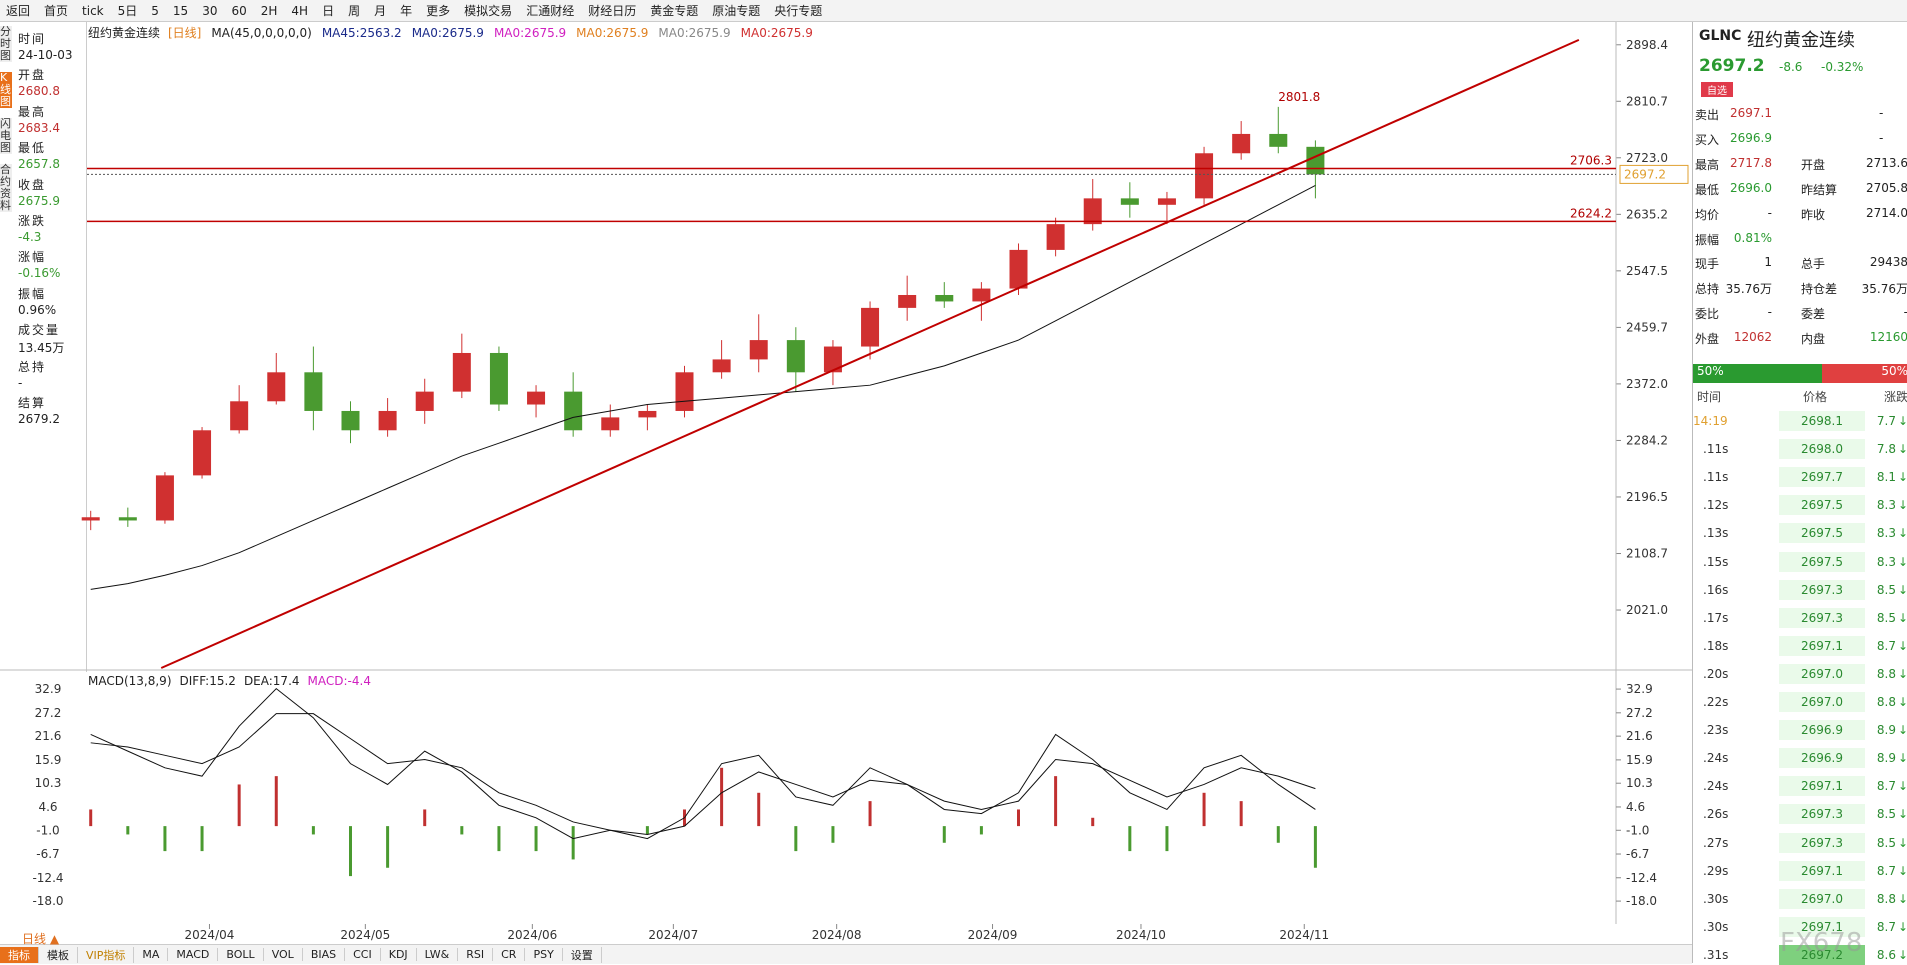  What do you see at coordinates (438, 11) in the screenshot?
I see `toolbar-button: 更多` at bounding box center [438, 11].